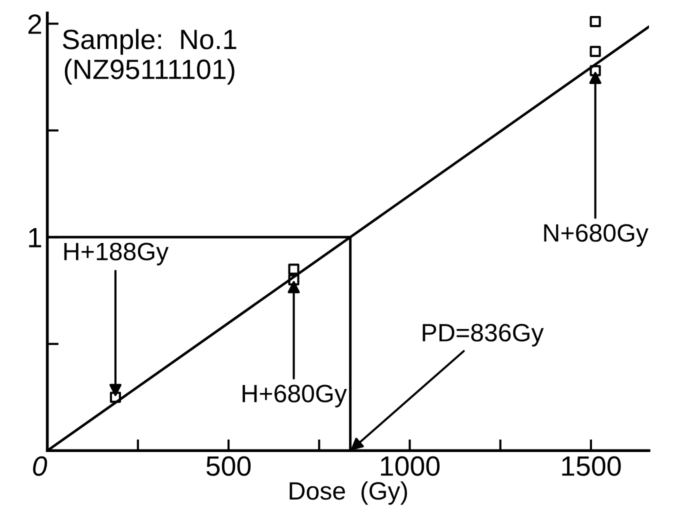 The image size is (676, 521). What do you see at coordinates (228, 466) in the screenshot?
I see `x-tick-label: 500` at bounding box center [228, 466].